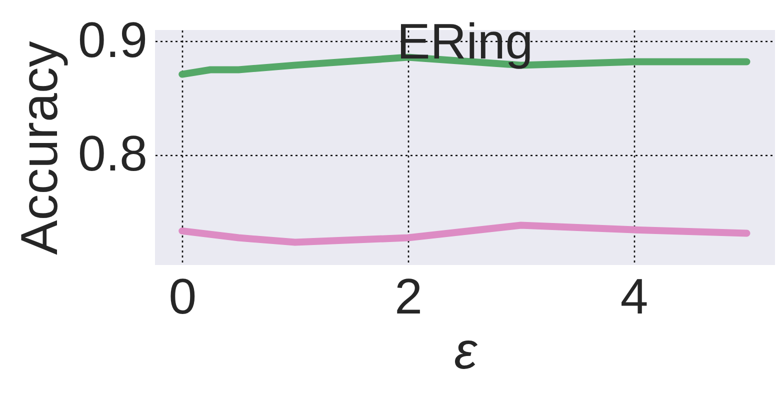  Describe the element at coordinates (634, 296) in the screenshot. I see `x-tick-label: 4` at that location.